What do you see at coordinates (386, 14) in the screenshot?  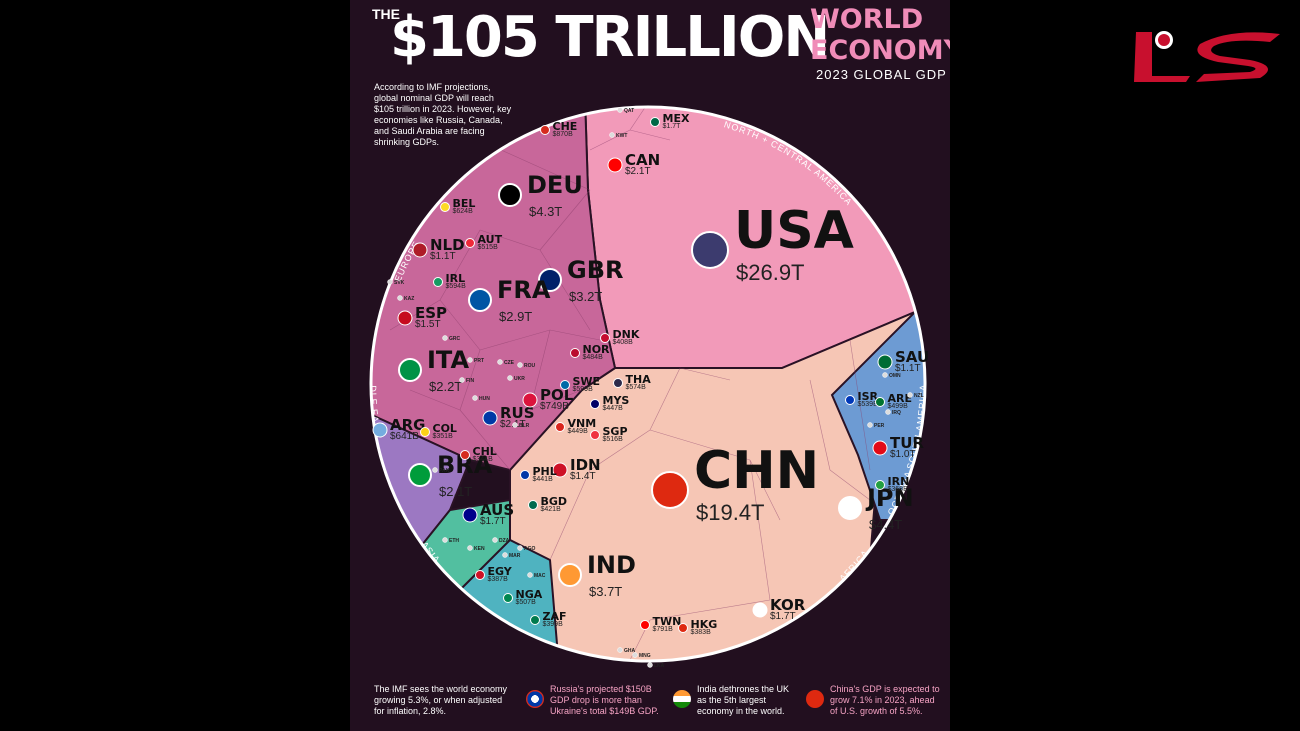 I see `title-the: THE` at bounding box center [386, 14].